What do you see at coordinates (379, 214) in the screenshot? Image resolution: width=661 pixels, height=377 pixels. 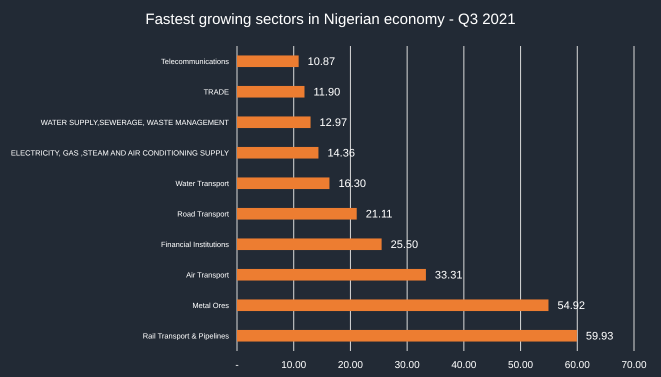 I see `data-label: 21.11` at bounding box center [379, 214].